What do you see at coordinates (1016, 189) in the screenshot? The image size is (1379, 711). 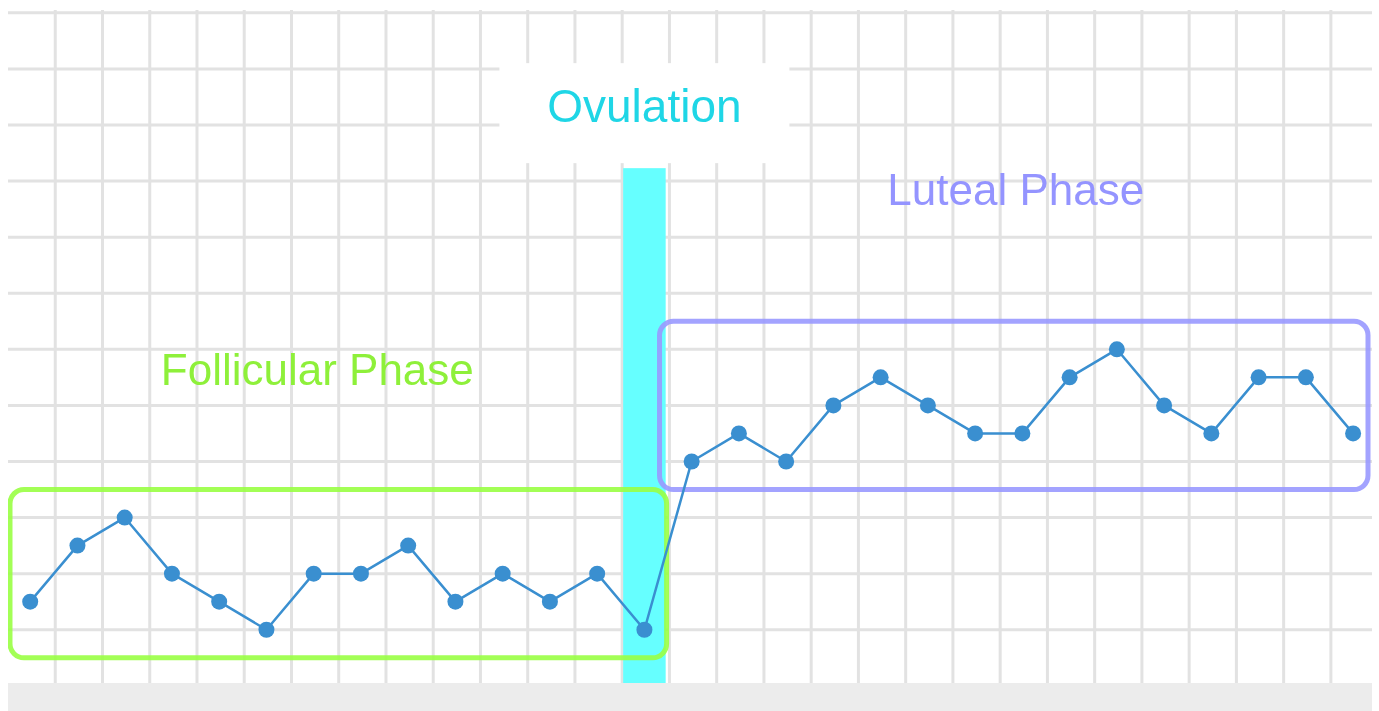 I see `text: Luteal Phase` at bounding box center [1016, 189].